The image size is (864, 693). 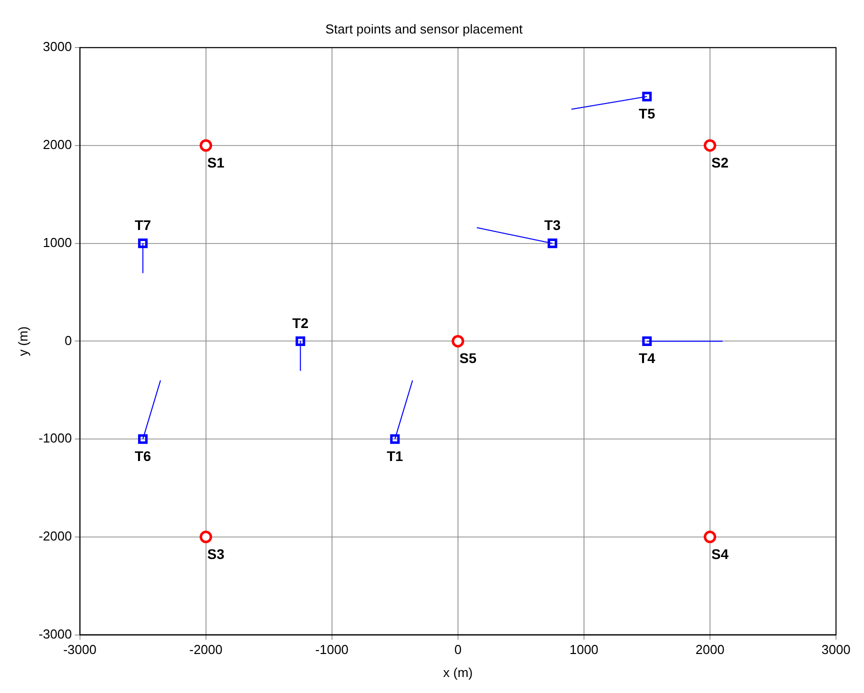 I want to click on annotation: S2, so click(x=720, y=162).